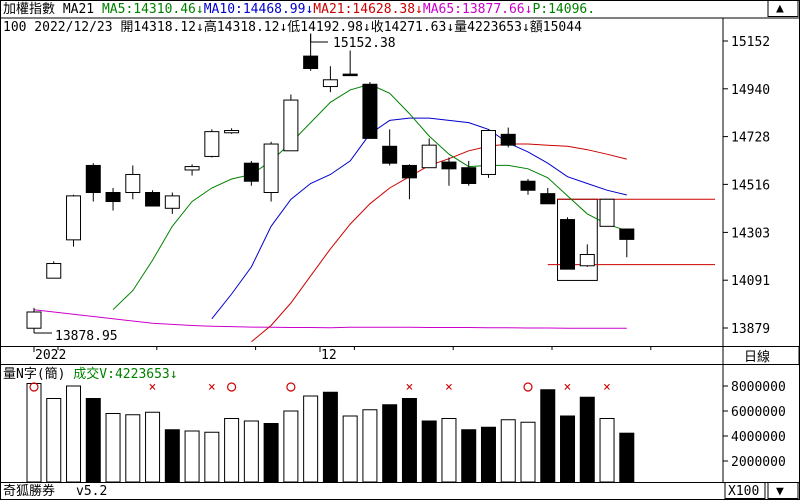 The image size is (800, 500). Describe the element at coordinates (758, 412) in the screenshot. I see `volume-tick-label: 6000000` at that location.